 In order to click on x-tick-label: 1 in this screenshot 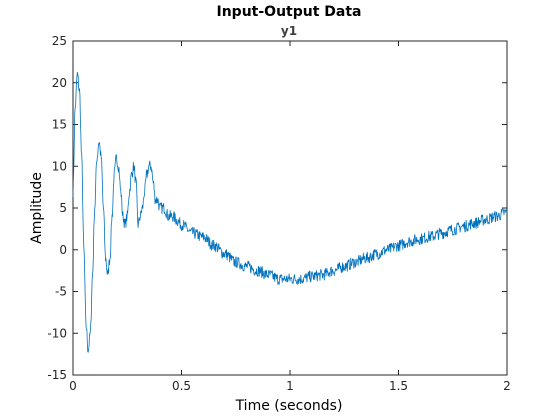, I will do `click(290, 386)`.